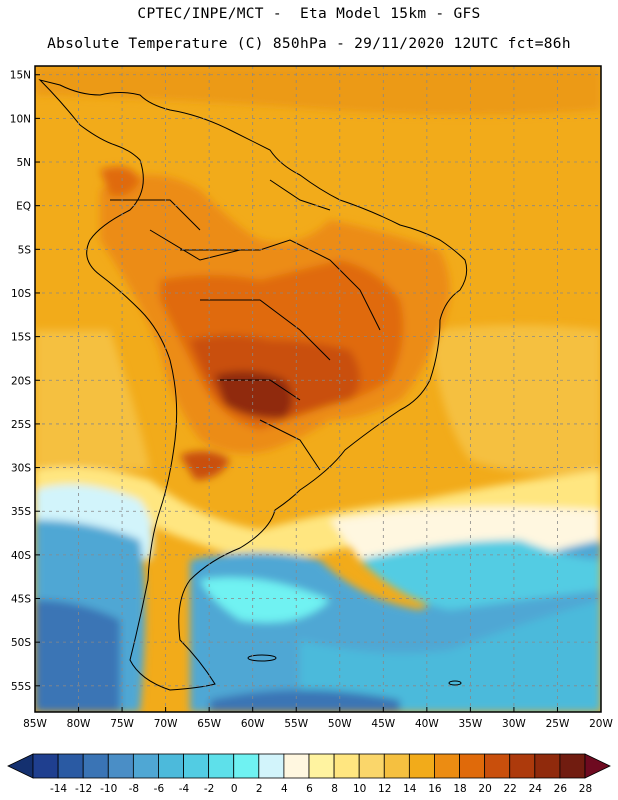 The image size is (618, 800). What do you see at coordinates (166, 724) in the screenshot?
I see `lon-label: 70W` at bounding box center [166, 724].